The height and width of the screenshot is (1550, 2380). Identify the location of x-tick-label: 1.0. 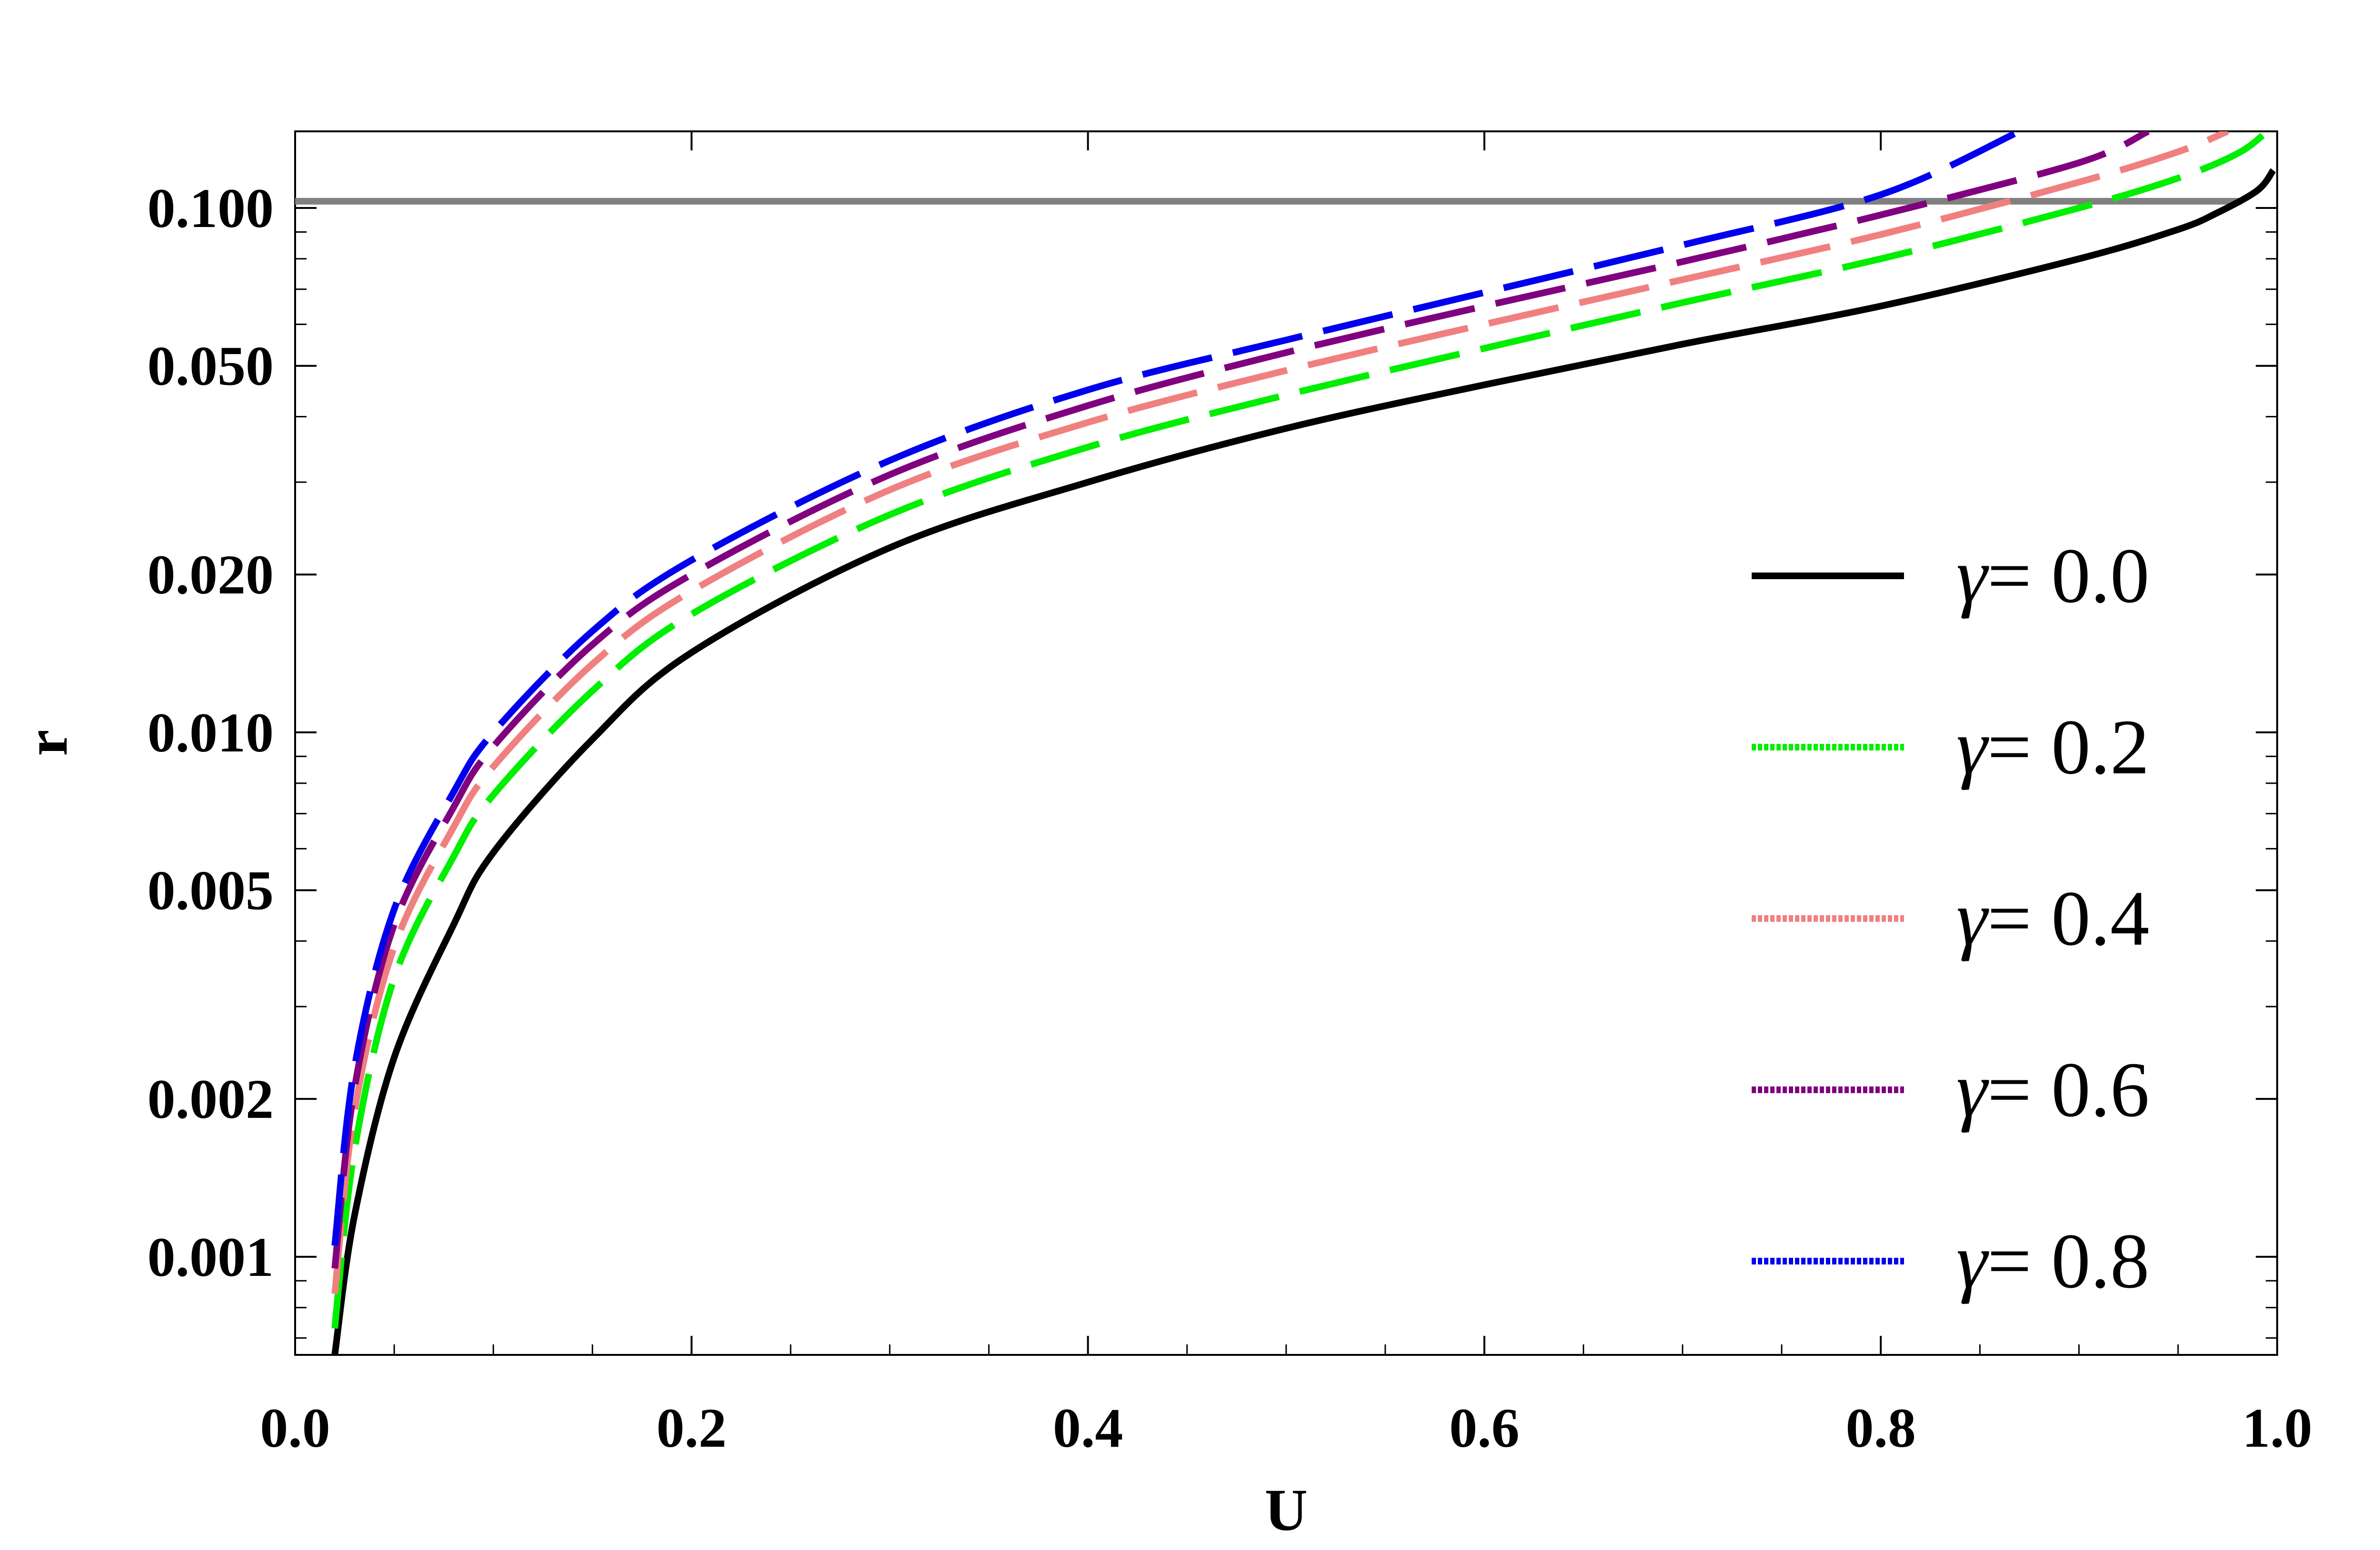
(2277, 1428).